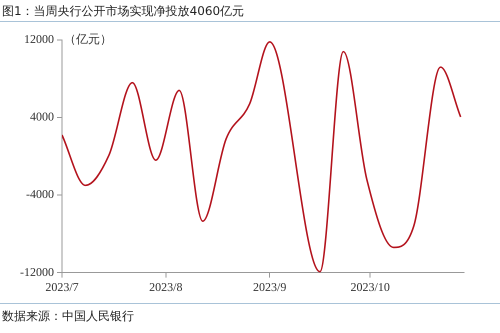 The image size is (500, 333). Describe the element at coordinates (37, 271) in the screenshot. I see `y-tick-label: -12000` at that location.